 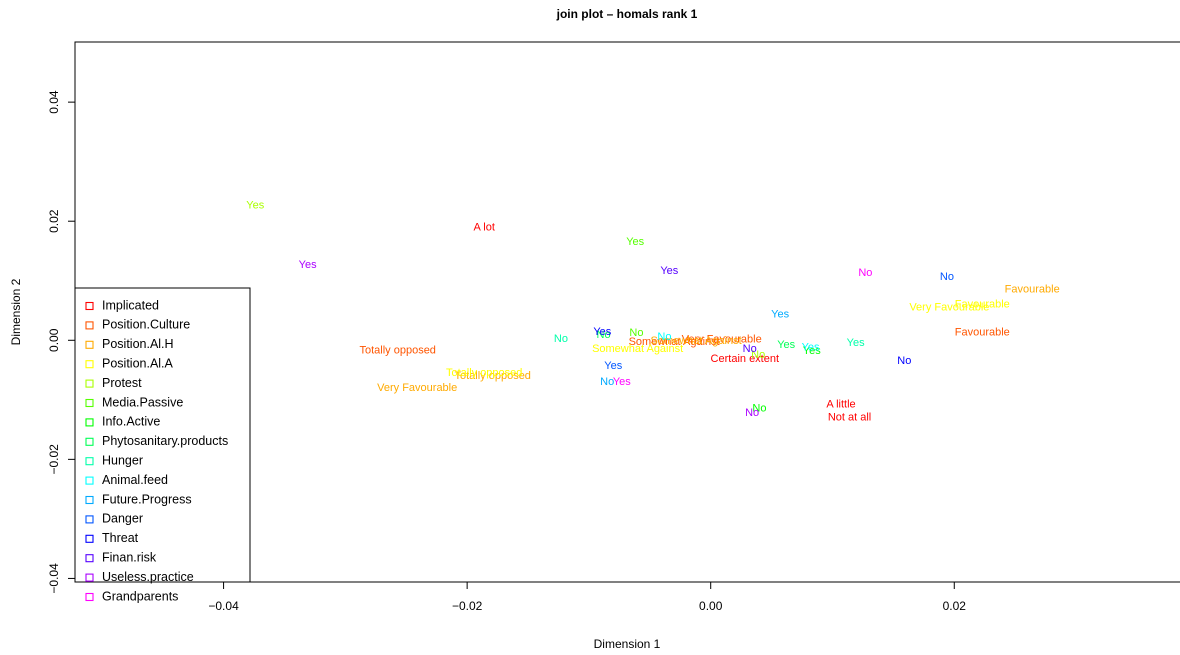 What do you see at coordinates (89, 597) in the screenshot?
I see `legend-marker` at bounding box center [89, 597].